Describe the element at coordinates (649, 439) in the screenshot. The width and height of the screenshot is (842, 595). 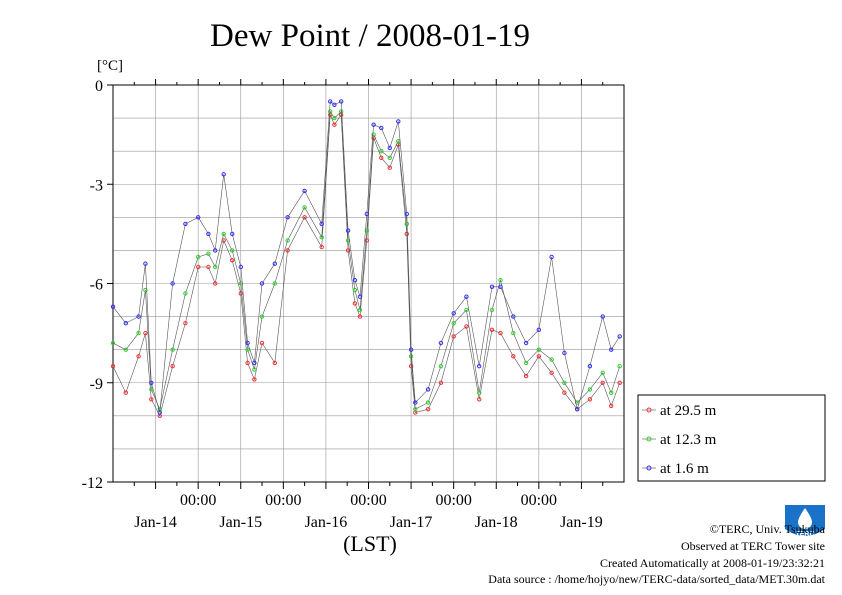
I see `legend-marker` at that location.